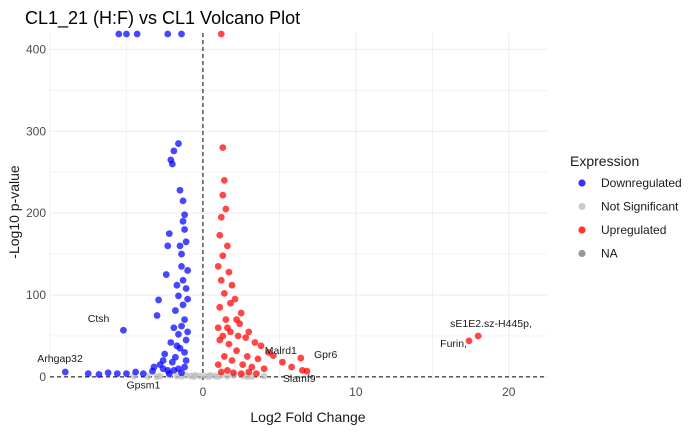 Image resolution: width=700 pixels, height=432 pixels. What do you see at coordinates (356, 392) in the screenshot?
I see `x-tick-label: 10` at bounding box center [356, 392].